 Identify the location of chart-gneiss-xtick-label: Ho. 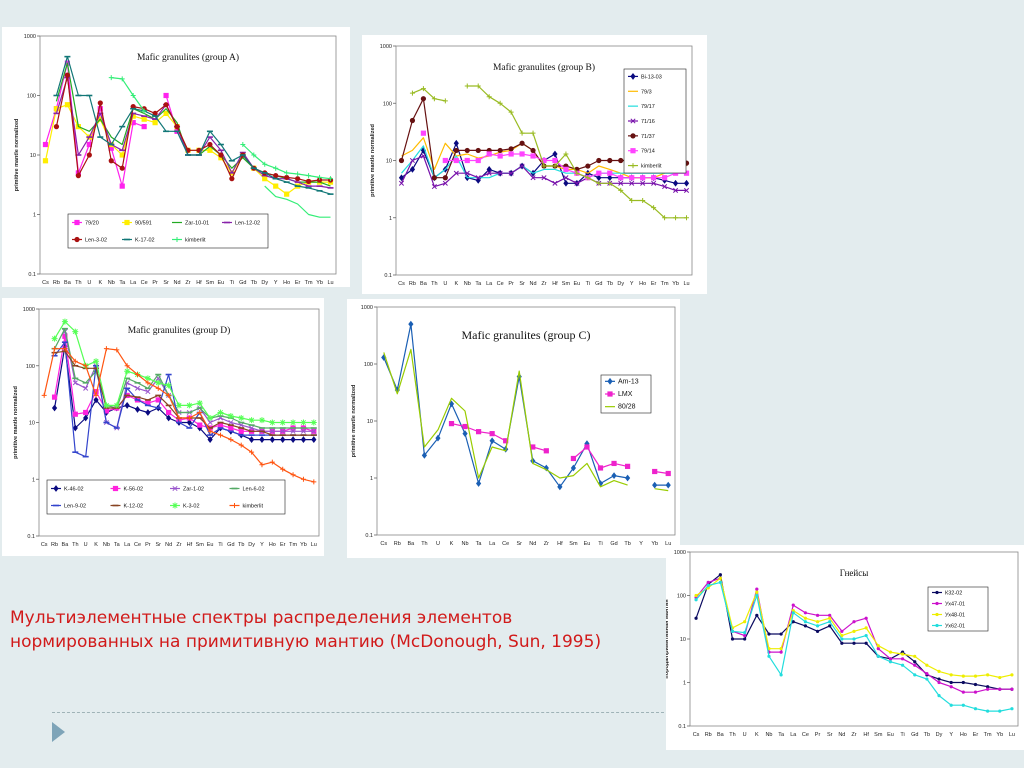
(963, 735).